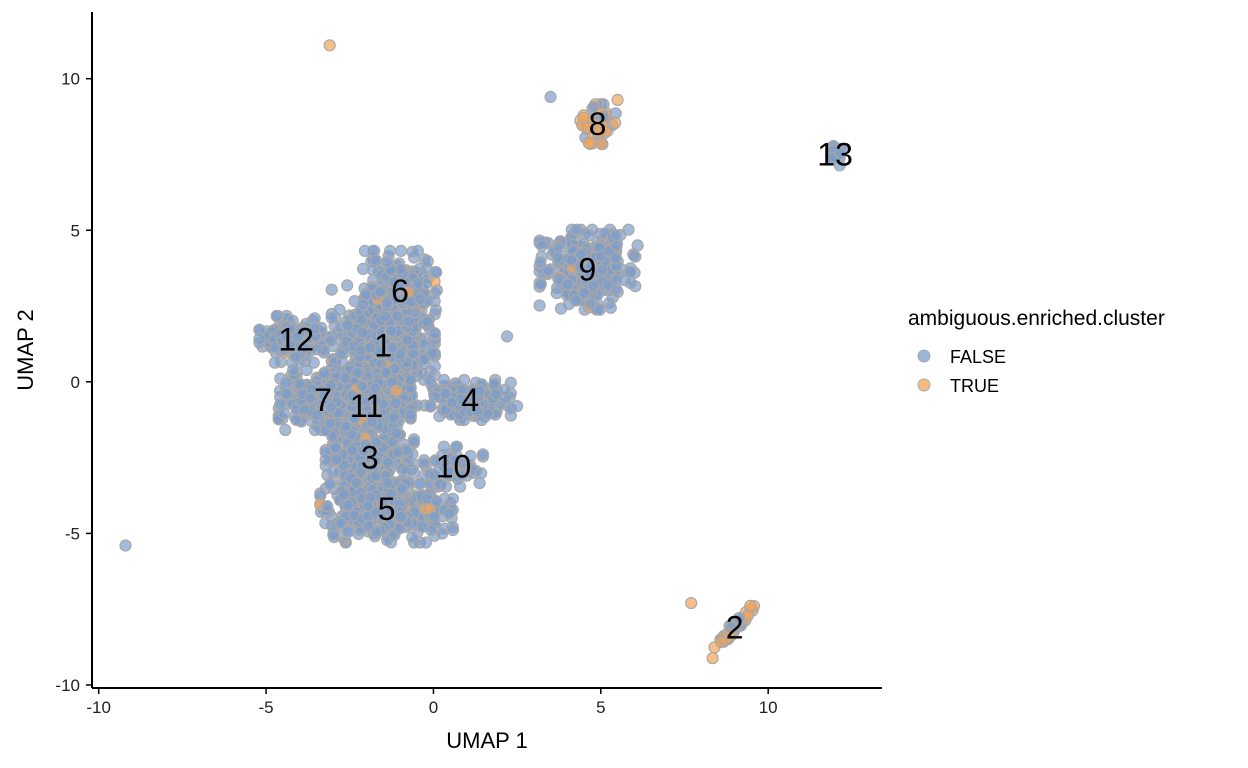  Describe the element at coordinates (366, 406) in the screenshot. I see `cluster-label-11: 11` at that location.